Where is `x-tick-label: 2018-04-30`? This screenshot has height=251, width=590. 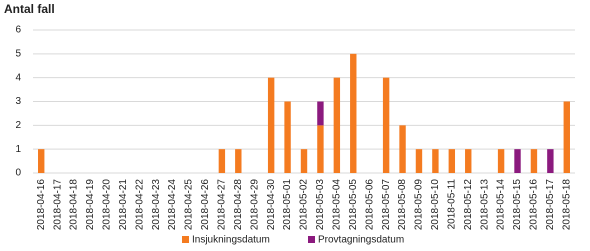
x-tick-label: 2018-04-30 is located at coordinates (271, 205).